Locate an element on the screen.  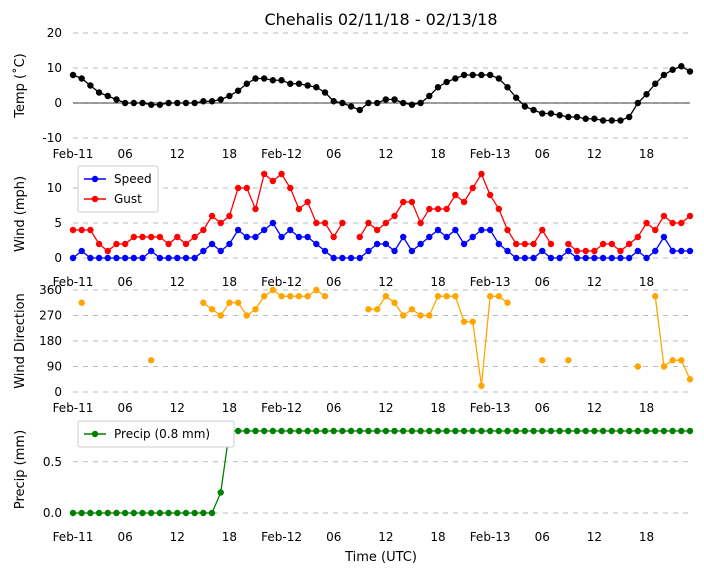
legend-label: Speed is located at coordinates (133, 179).